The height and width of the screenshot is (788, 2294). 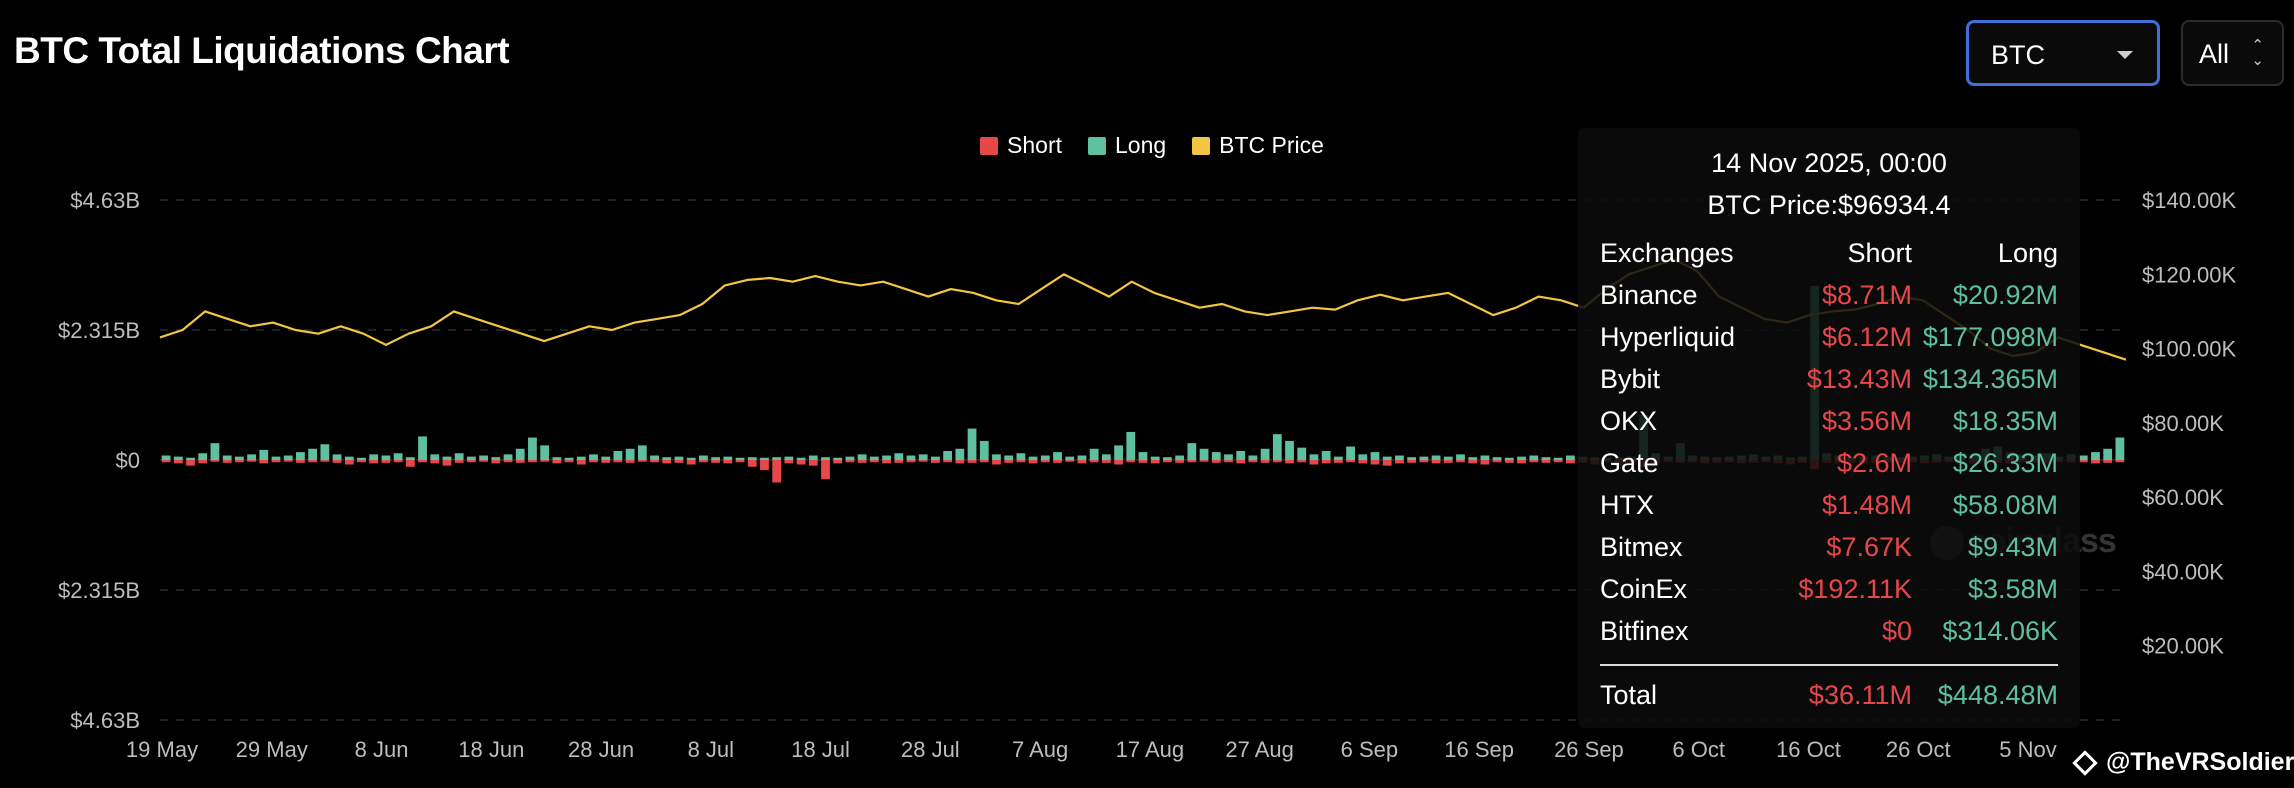 What do you see at coordinates (2200, 762) in the screenshot?
I see `author-handle: @TheVRSoldier` at bounding box center [2200, 762].